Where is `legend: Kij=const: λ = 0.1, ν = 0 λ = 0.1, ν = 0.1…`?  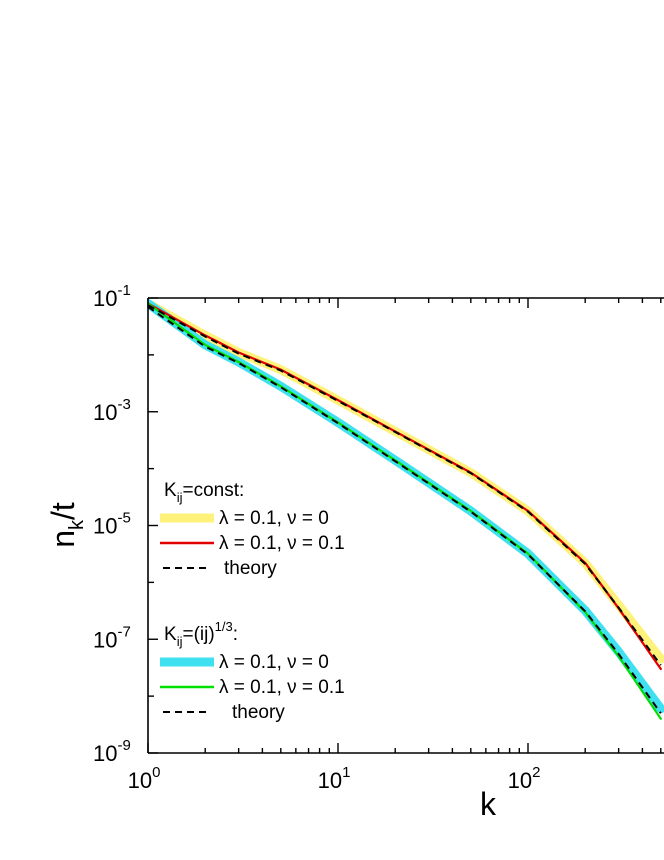
legend: Kij=const: λ = 0.1, ν = 0 λ = 0.1, ν = 0.1… is located at coordinates (252, 601).